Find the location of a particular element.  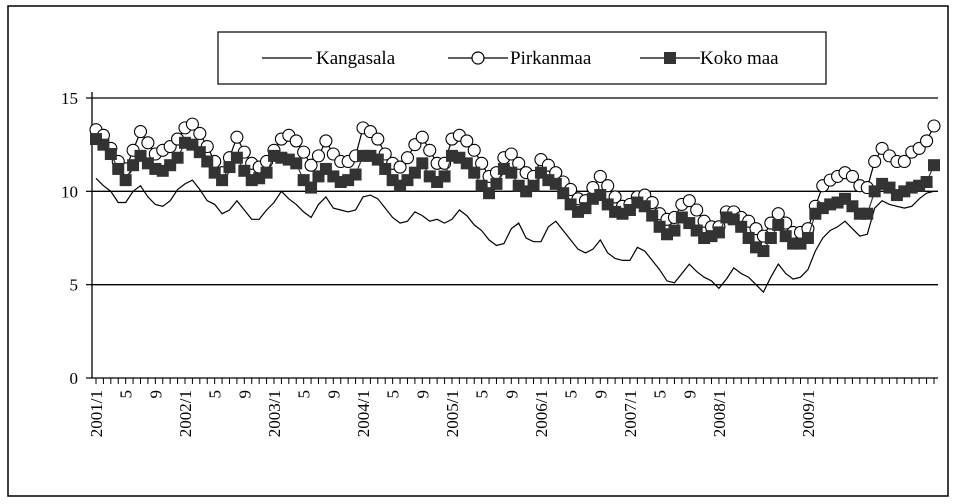

legend: Kangasala Pirkanmaa Koko maa is located at coordinates (522, 58).